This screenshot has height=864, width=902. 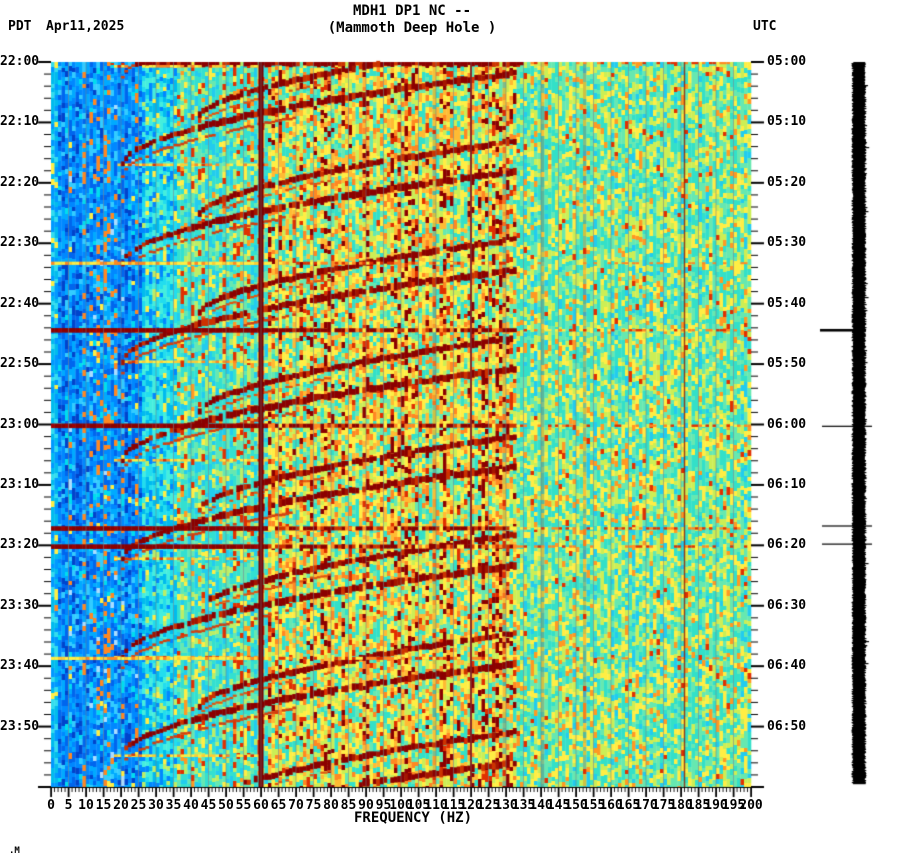 I want to click on freq-tick-label: 150, so click(x=576, y=805).